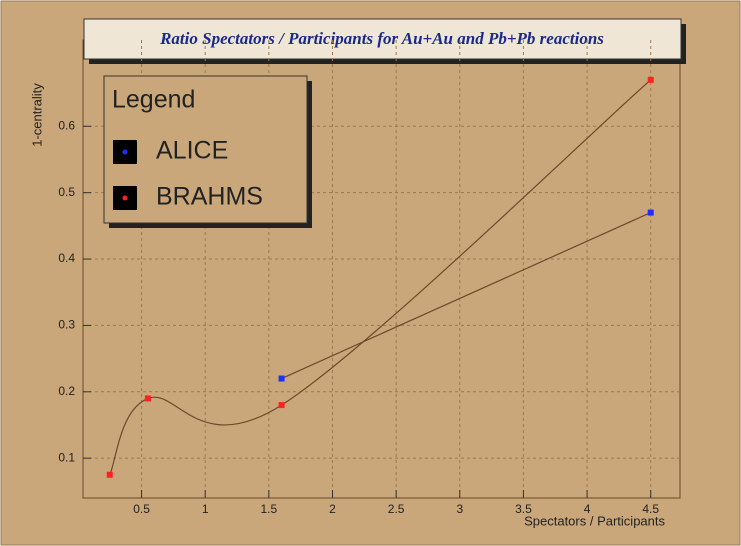 This screenshot has width=741, height=546. What do you see at coordinates (209, 197) in the screenshot?
I see `legend-label: BRAHMS` at bounding box center [209, 197].